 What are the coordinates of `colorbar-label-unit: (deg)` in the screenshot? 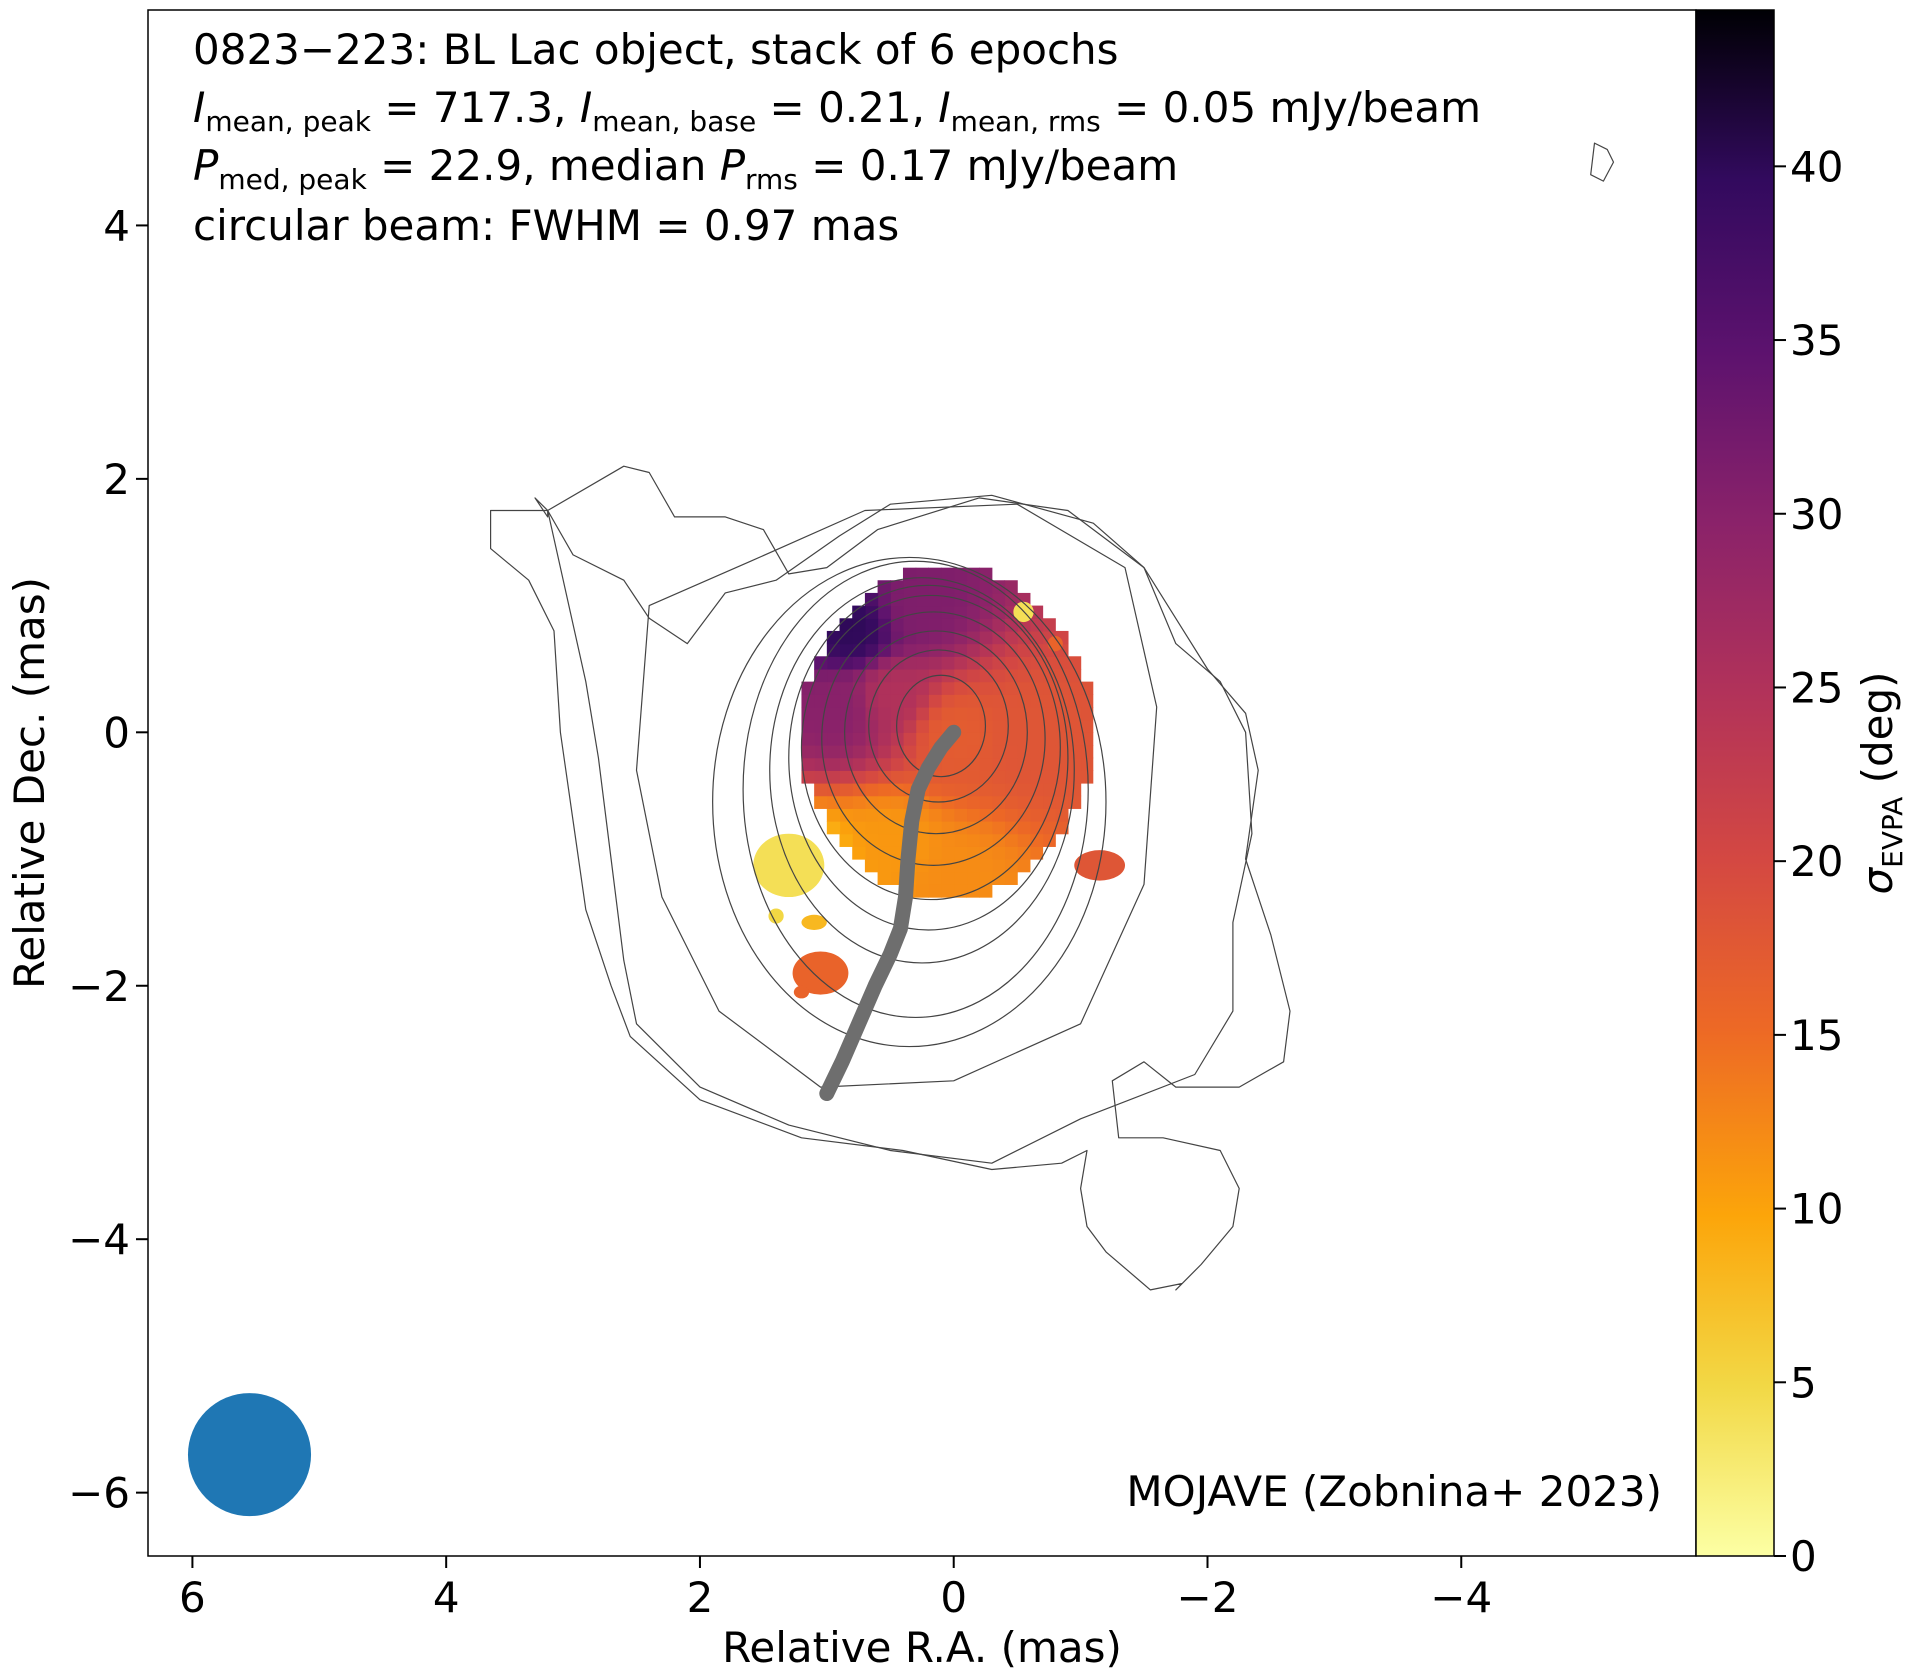 It's located at (1877, 733).